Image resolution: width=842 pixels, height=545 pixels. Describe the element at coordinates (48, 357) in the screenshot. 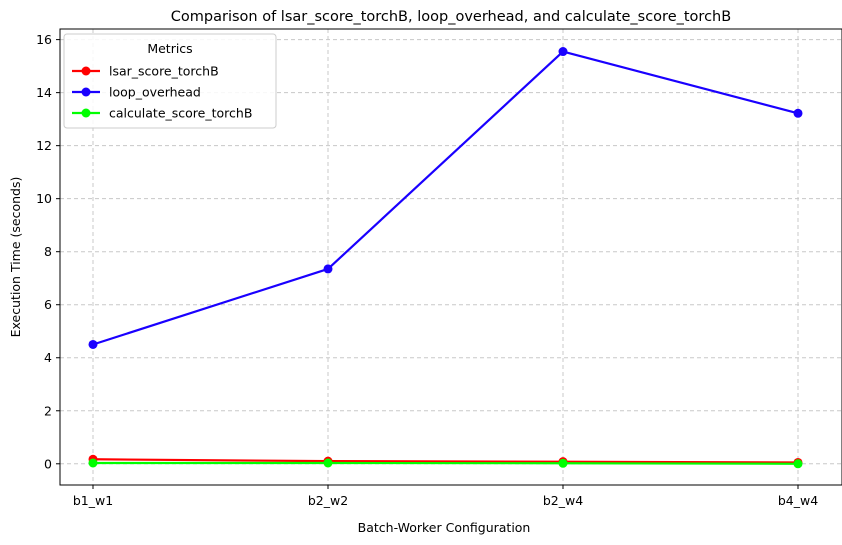

I see `y-tick-label: 4` at that location.